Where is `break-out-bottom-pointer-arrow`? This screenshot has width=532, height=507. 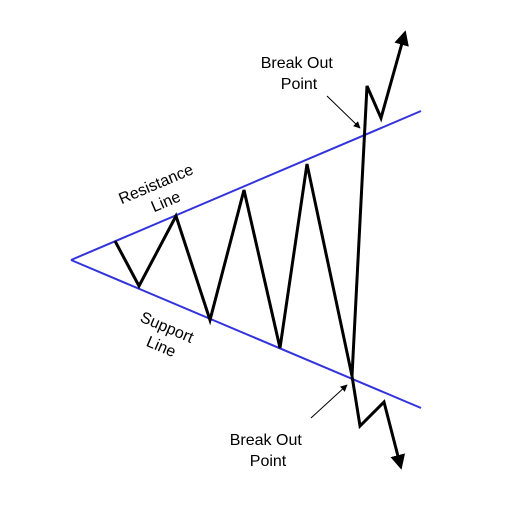 break-out-bottom-pointer-arrow is located at coordinates (329, 401).